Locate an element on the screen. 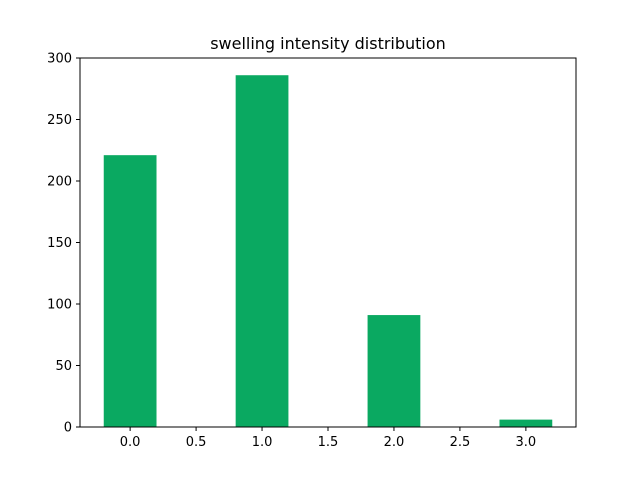 The height and width of the screenshot is (480, 640). y-tick-label: 150 is located at coordinates (59, 243).